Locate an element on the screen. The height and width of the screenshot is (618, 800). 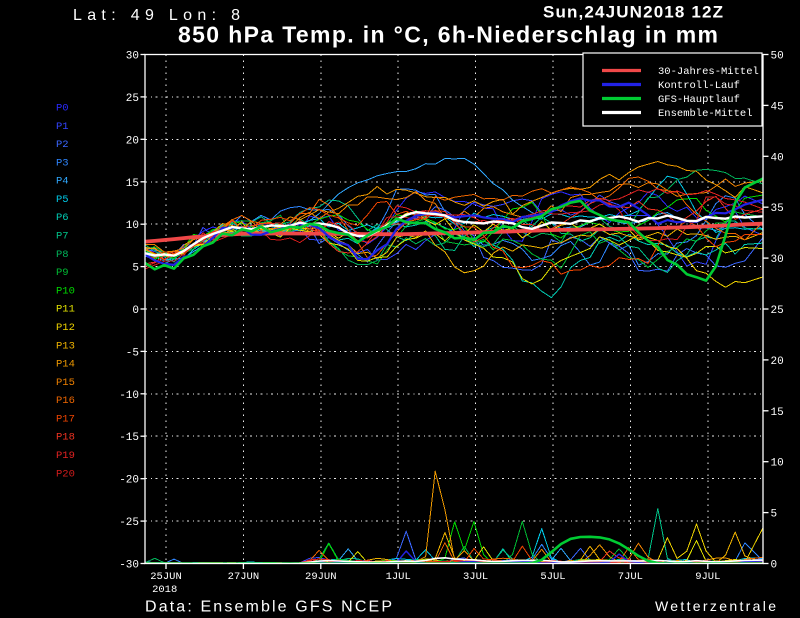
svg-text: Sun,24JUN2018 12Z is located at coordinates (633, 12).